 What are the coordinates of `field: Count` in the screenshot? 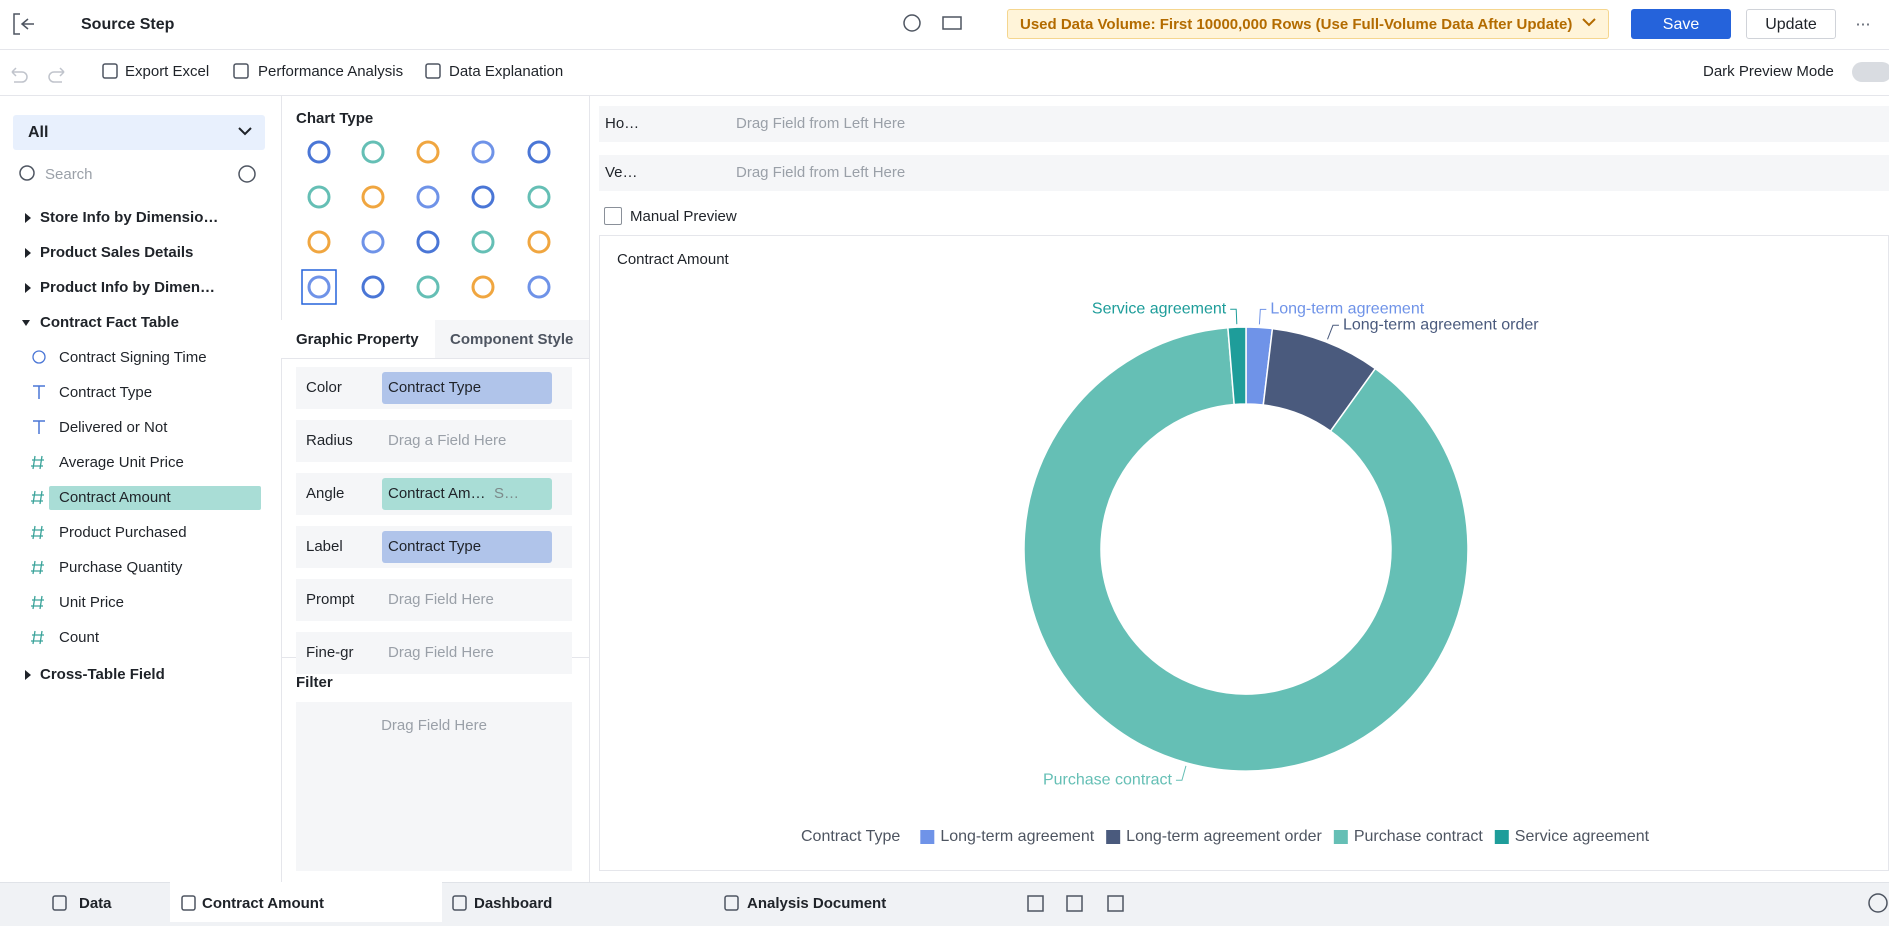 It's located at (79, 637).